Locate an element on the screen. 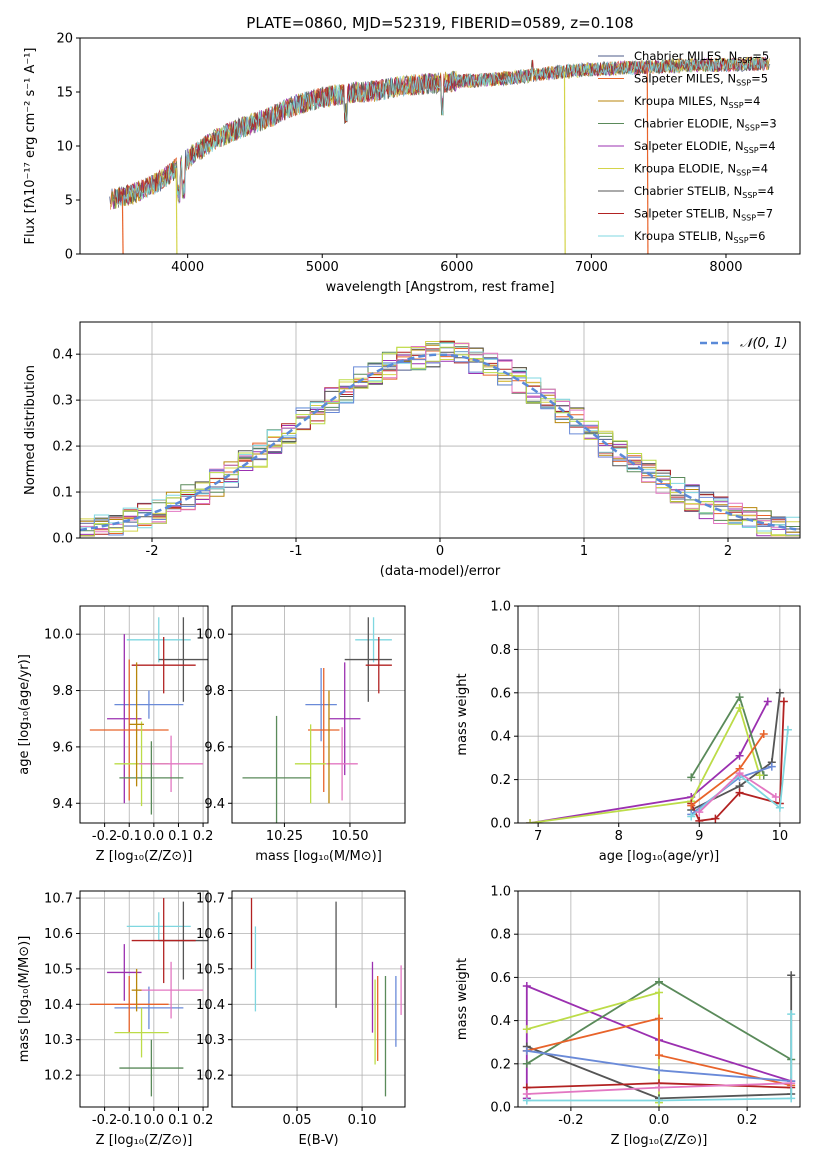 The width and height of the screenshot is (819, 1170). y-tick-label: 10.0 is located at coordinates (210, 635).